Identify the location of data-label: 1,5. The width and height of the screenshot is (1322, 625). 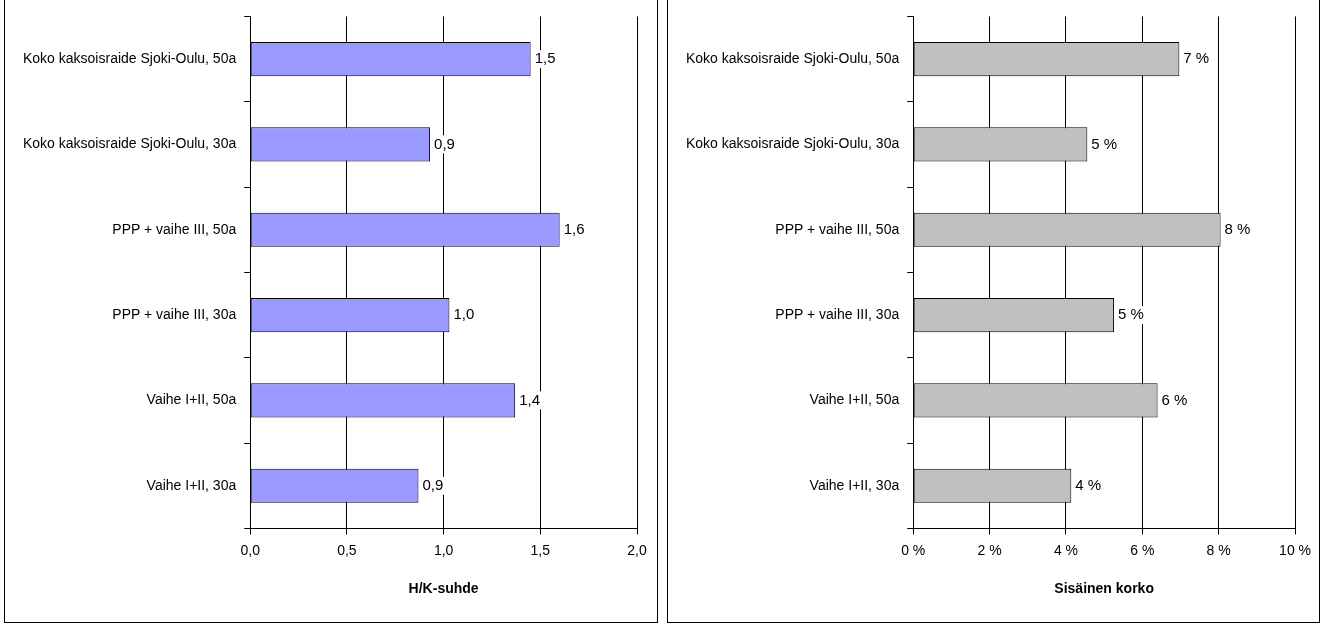
(545, 58).